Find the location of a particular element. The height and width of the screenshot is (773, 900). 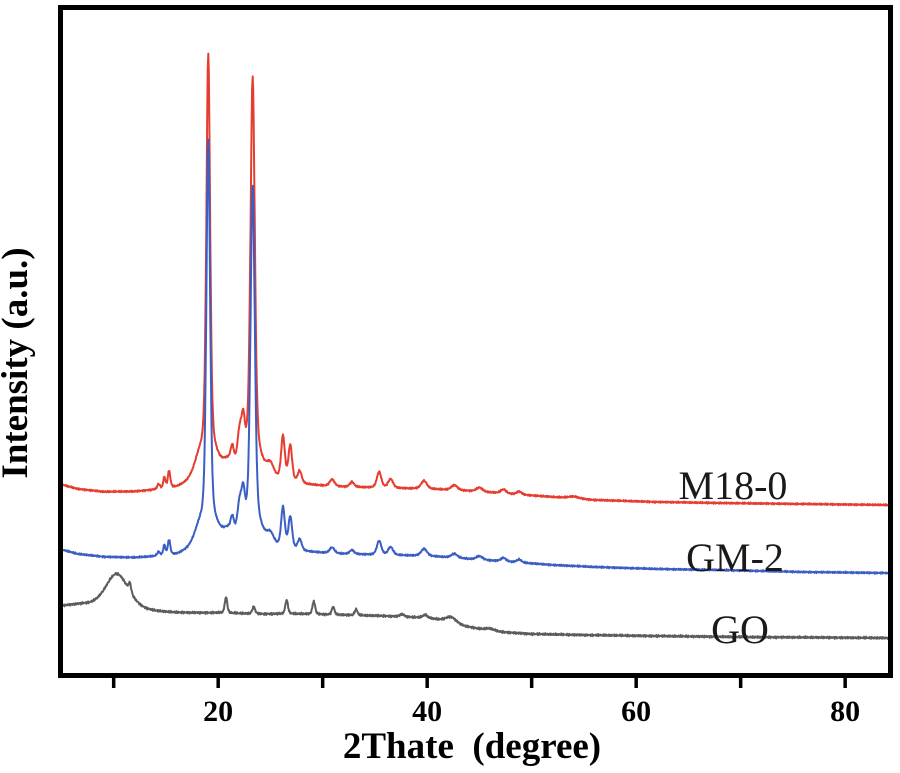

x-tick-label-20: 20 is located at coordinates (218, 711).